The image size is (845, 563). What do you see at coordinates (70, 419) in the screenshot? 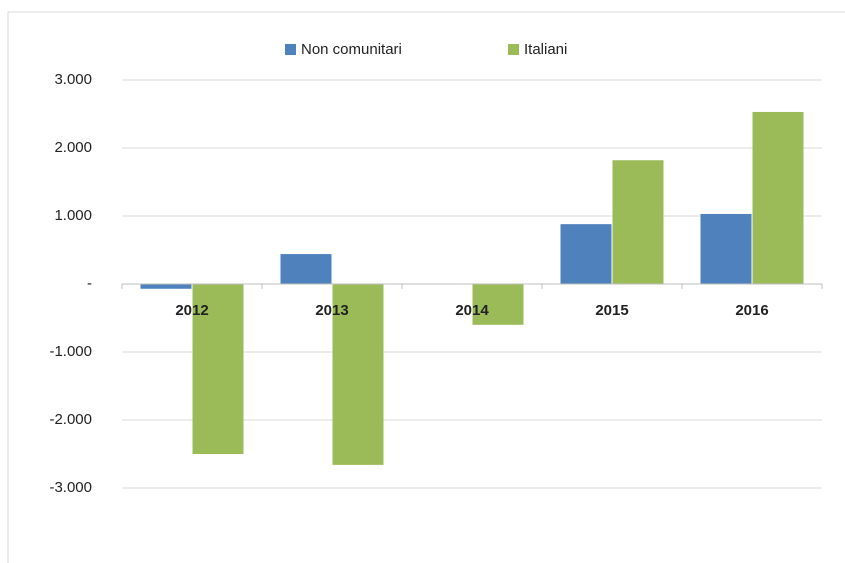
I see `y-tick-label: -2.000` at bounding box center [70, 419].